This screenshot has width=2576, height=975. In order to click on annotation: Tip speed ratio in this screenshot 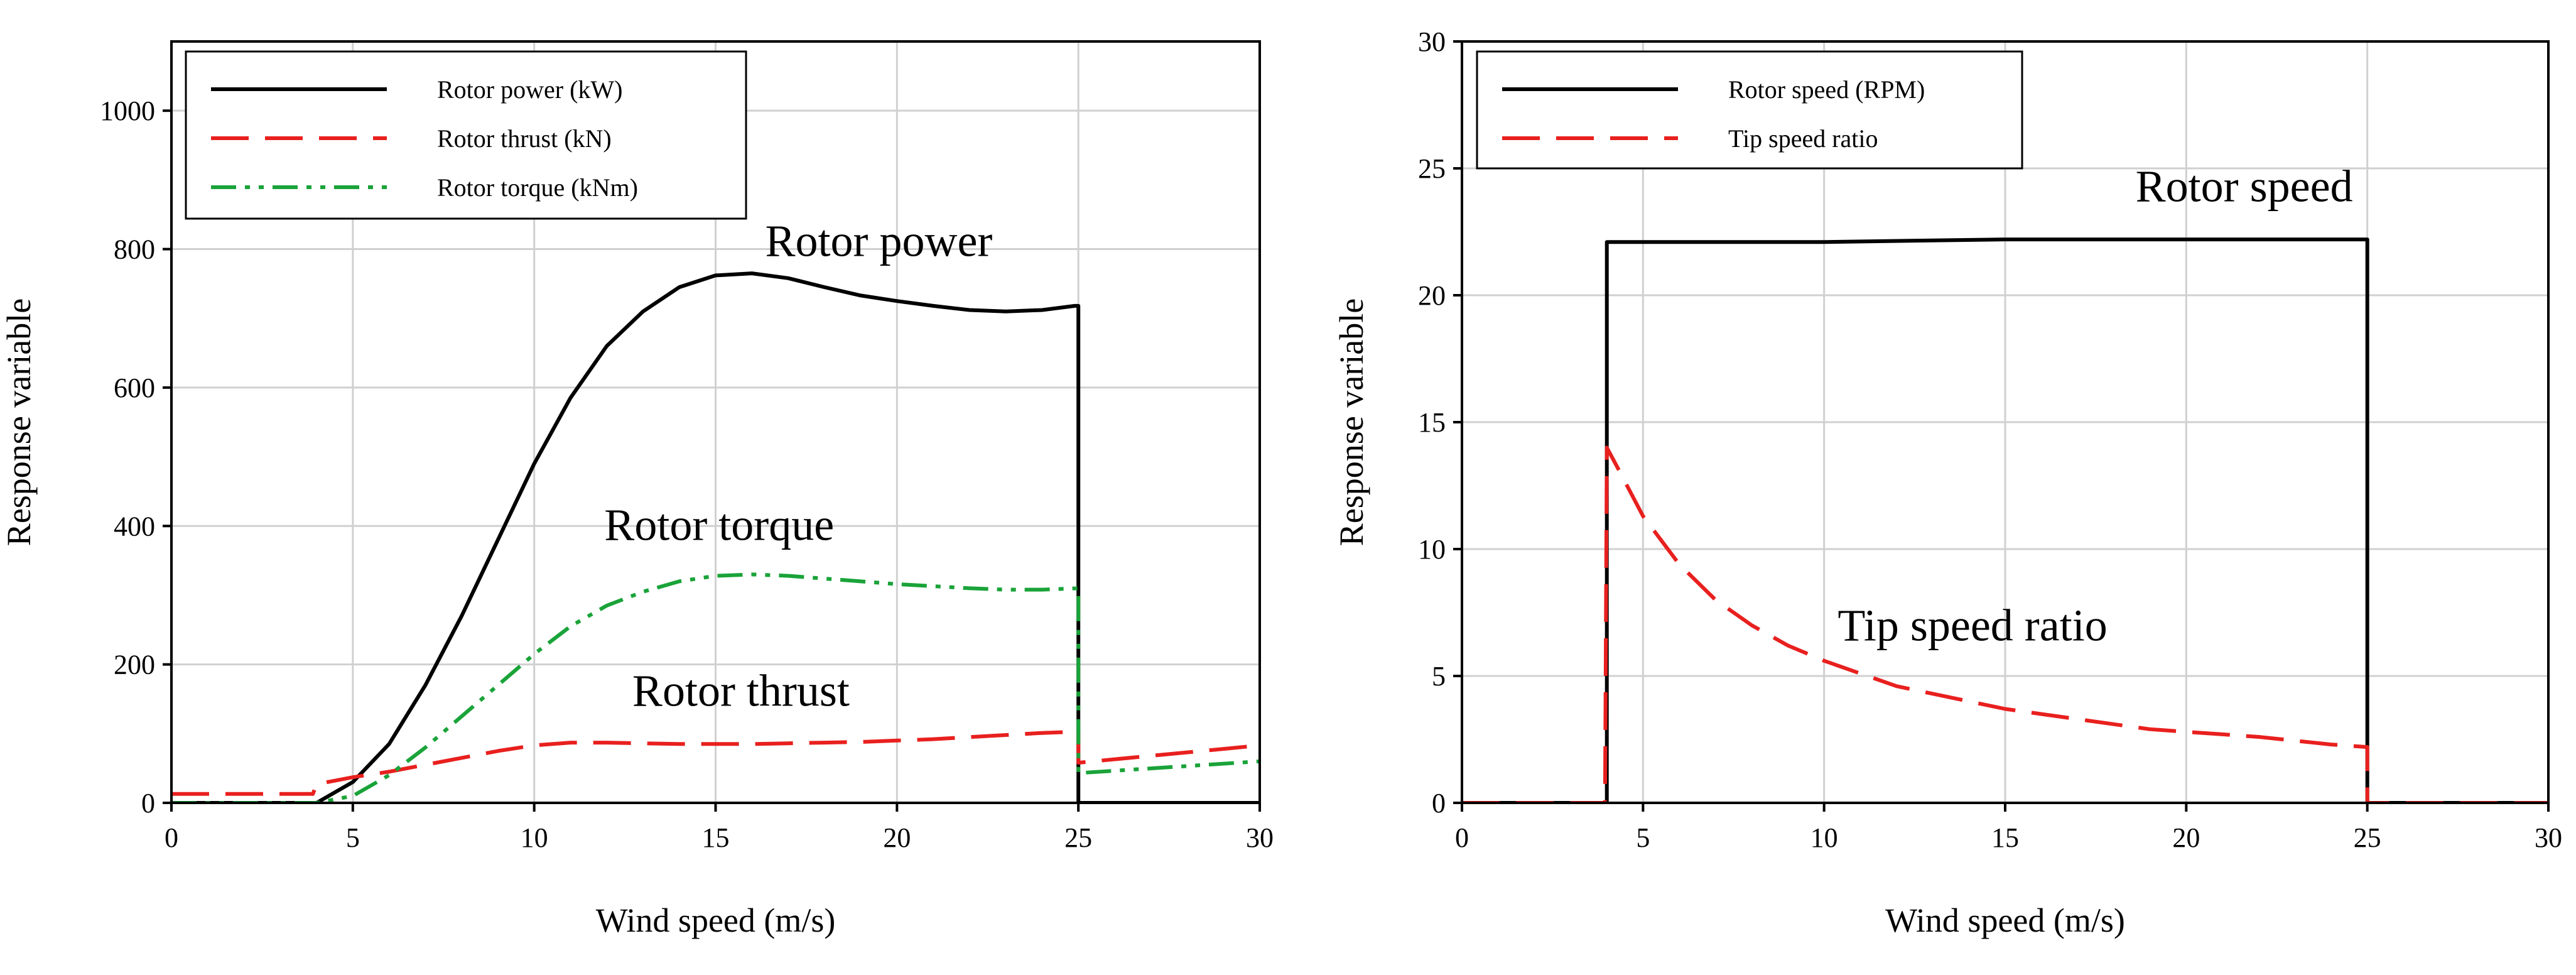, I will do `click(1972, 625)`.